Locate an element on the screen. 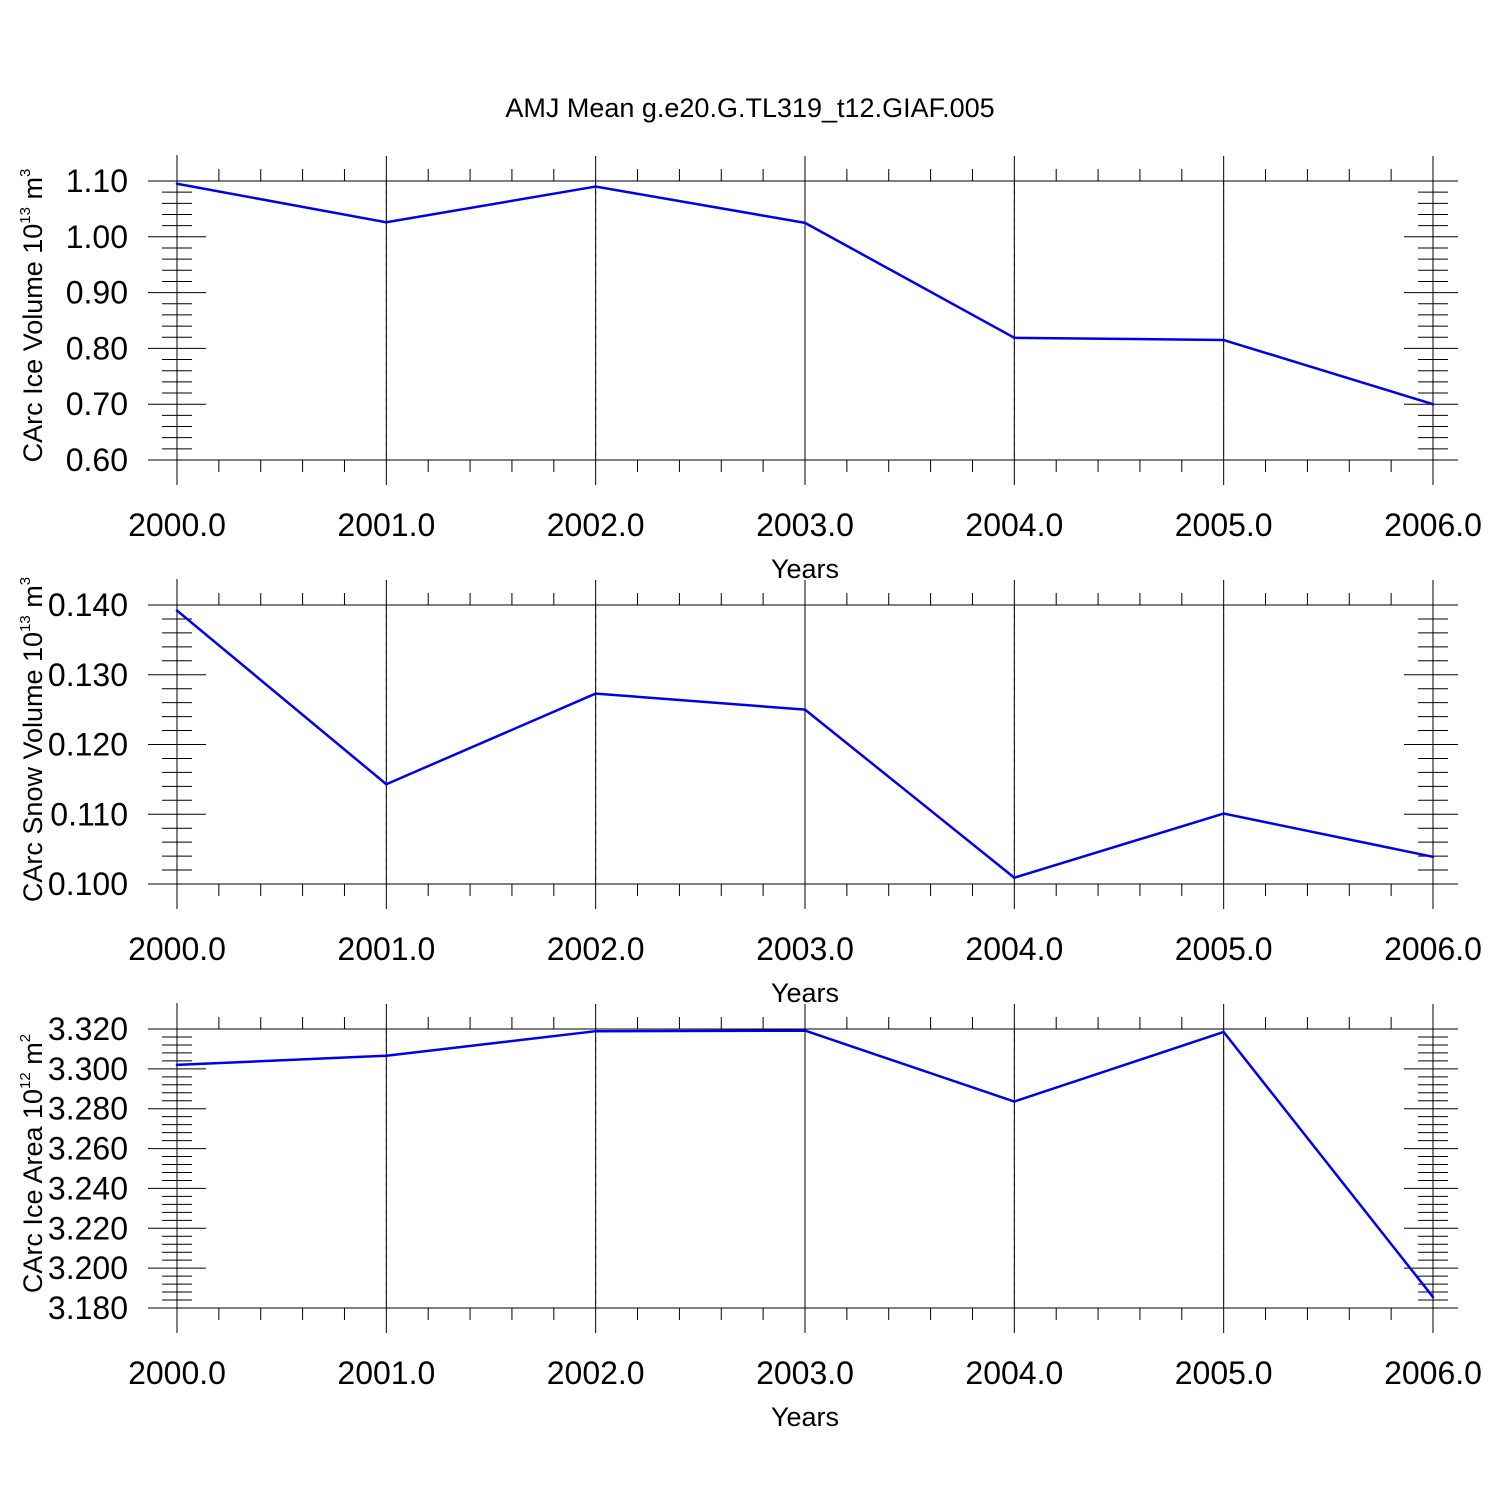 Image resolution: width=1500 pixels, height=1500 pixels. y-tick-label: 0.90 is located at coordinates (97, 293).